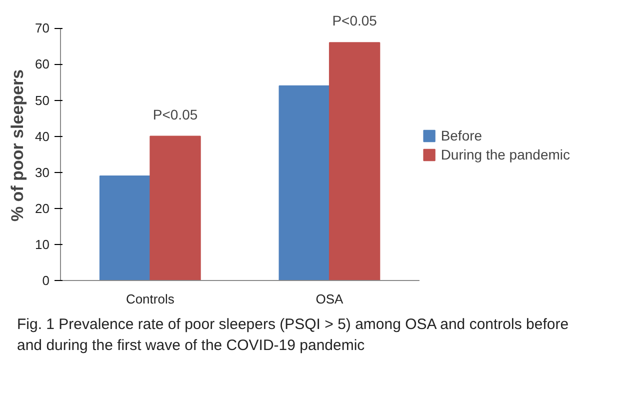 This screenshot has width=622, height=406. What do you see at coordinates (18, 145) in the screenshot?
I see `y-axis-title: % of poor sleepers` at bounding box center [18, 145].